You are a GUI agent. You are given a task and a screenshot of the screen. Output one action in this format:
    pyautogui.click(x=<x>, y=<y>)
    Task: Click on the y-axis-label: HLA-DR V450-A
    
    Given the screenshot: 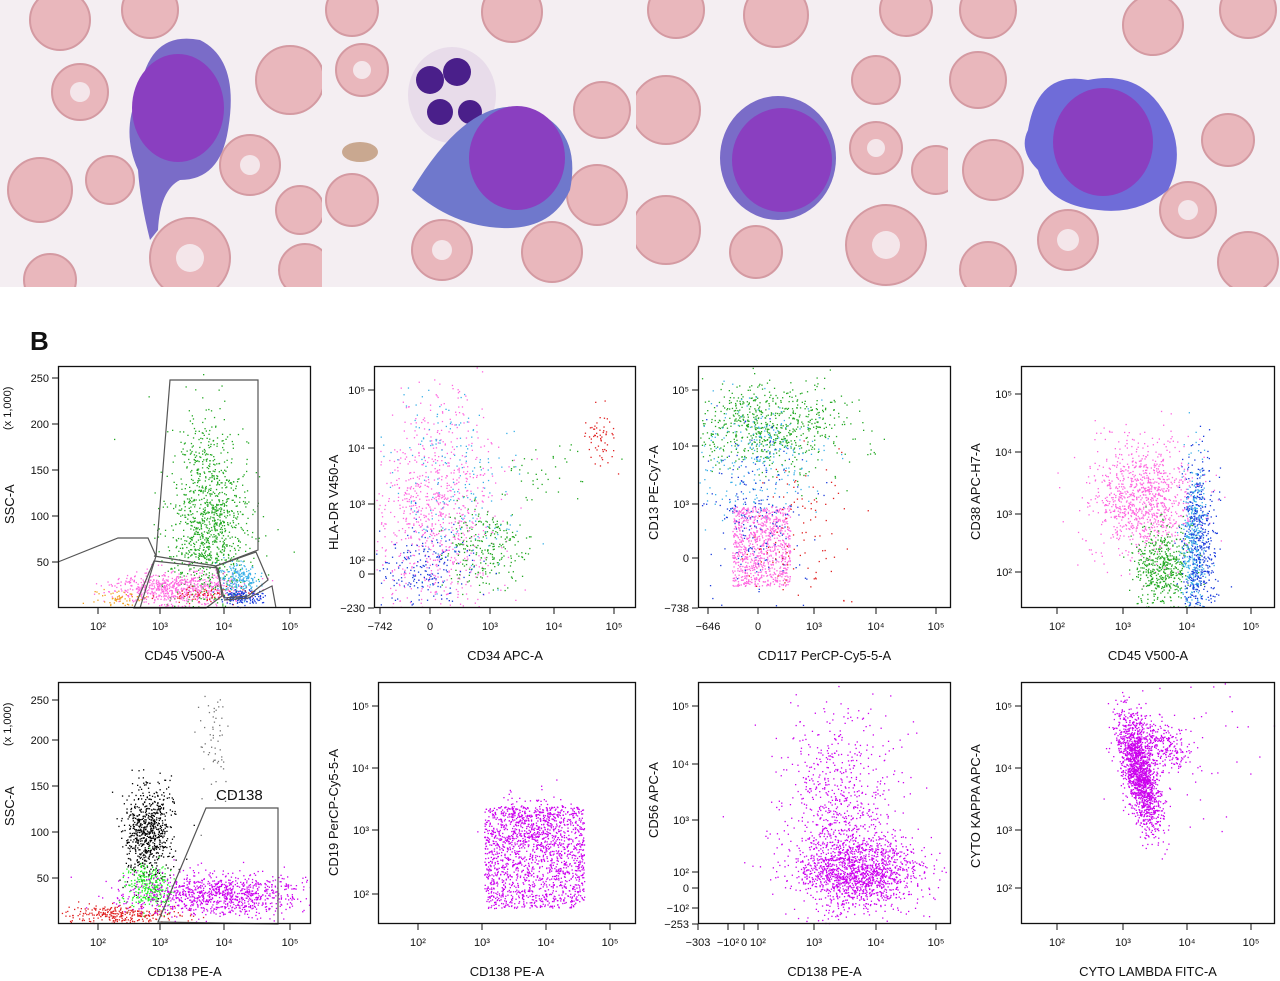 What is the action you would take?
    pyautogui.click(x=333, y=502)
    